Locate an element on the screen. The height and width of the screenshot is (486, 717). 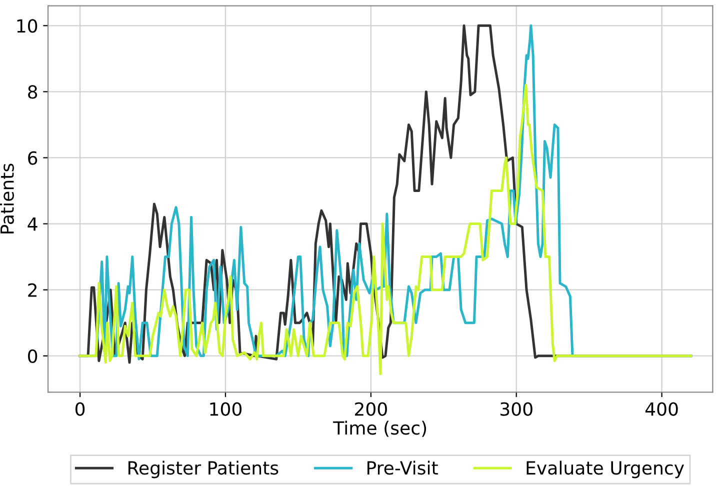
y-tick-label: 2 is located at coordinates (32, 290).